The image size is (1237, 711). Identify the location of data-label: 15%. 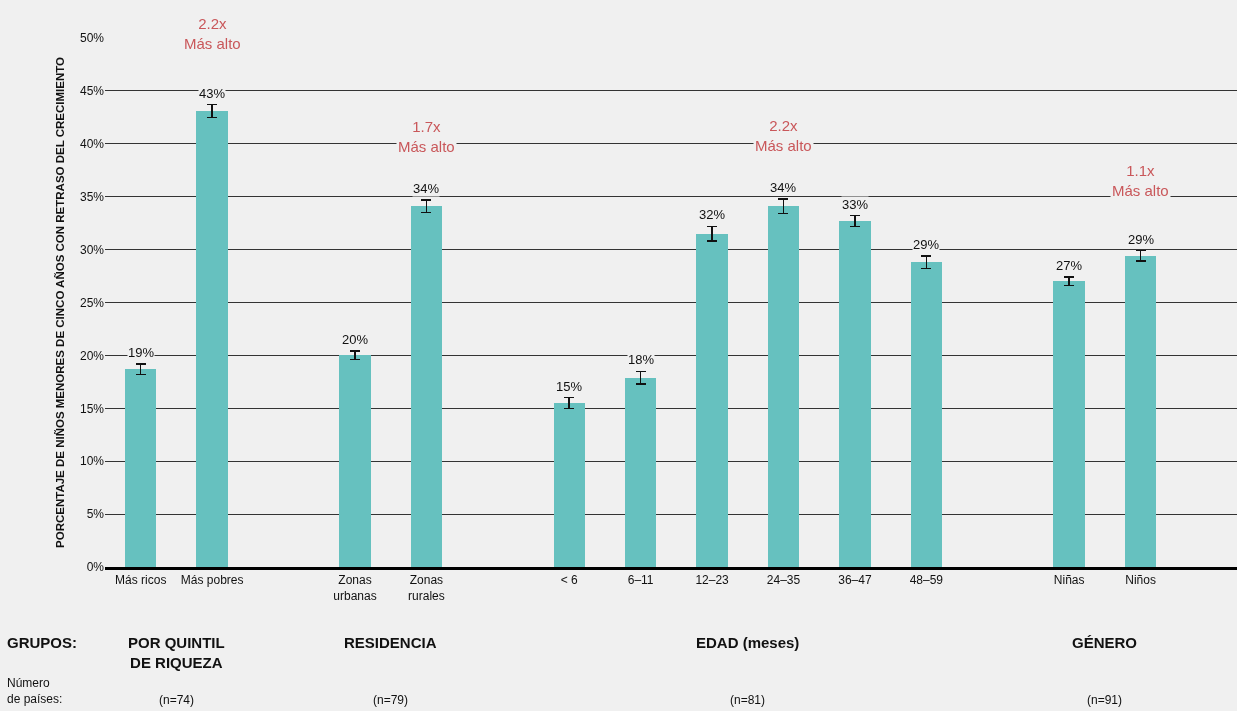
(569, 386).